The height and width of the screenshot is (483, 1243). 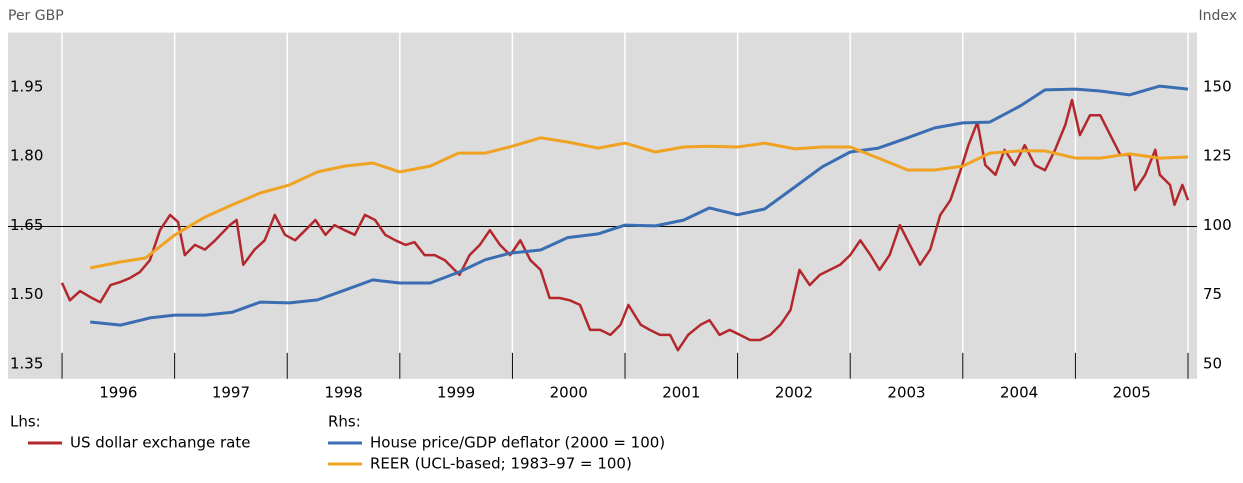 What do you see at coordinates (1019, 392) in the screenshot?
I see `x-tick-label: 2004` at bounding box center [1019, 392].